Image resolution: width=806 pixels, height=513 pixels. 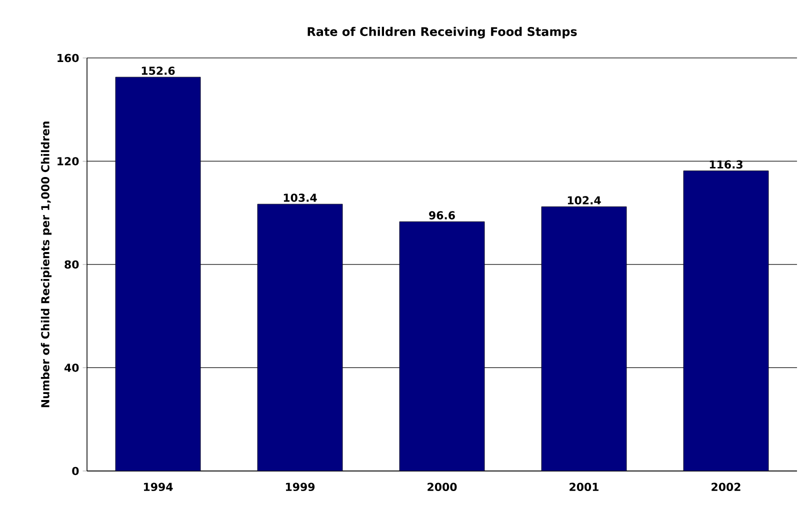 I want to click on x-tick-label: 1994, so click(x=158, y=487).